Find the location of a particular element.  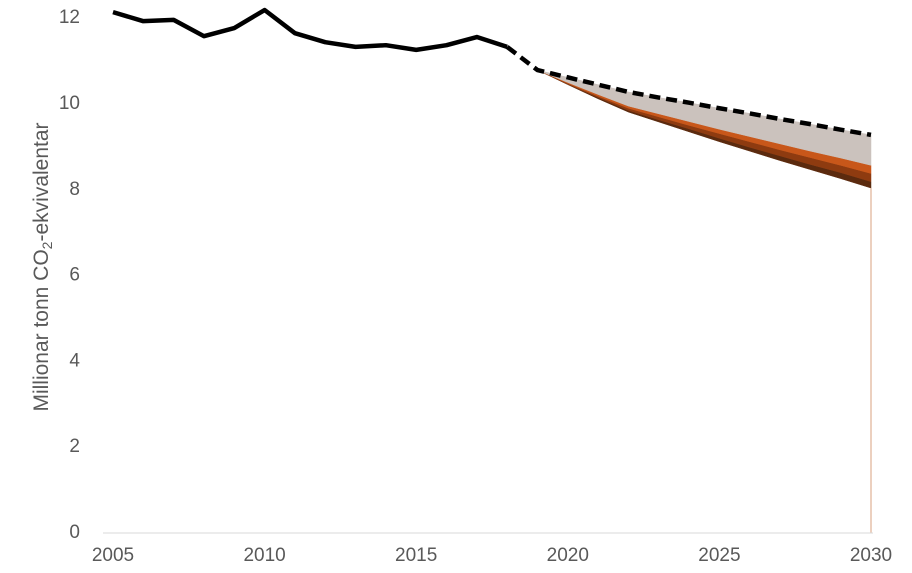

y-tick-label: 12 is located at coordinates (69, 17).